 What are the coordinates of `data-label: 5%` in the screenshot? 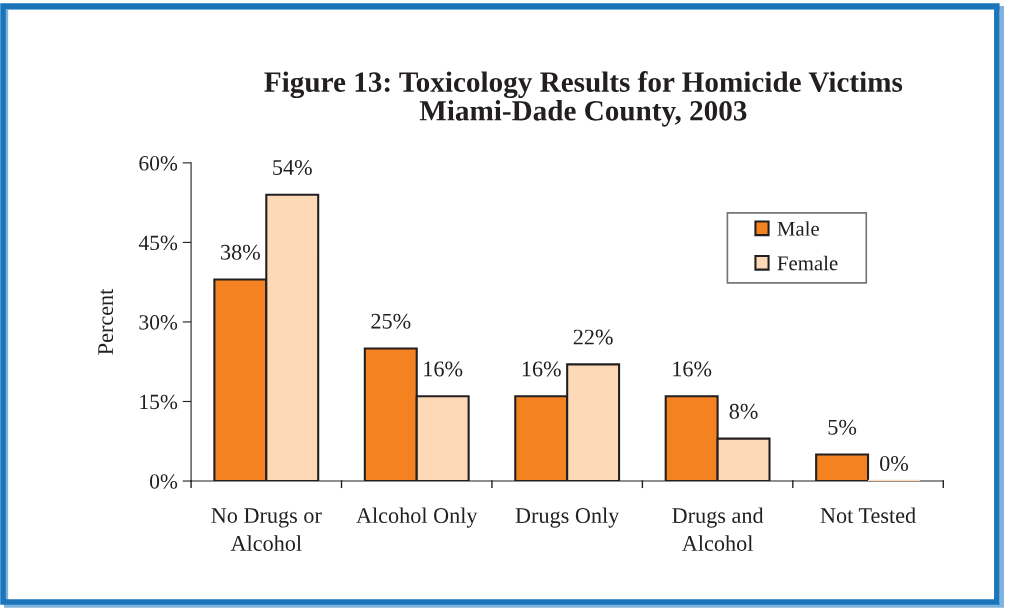 It's located at (842, 427).